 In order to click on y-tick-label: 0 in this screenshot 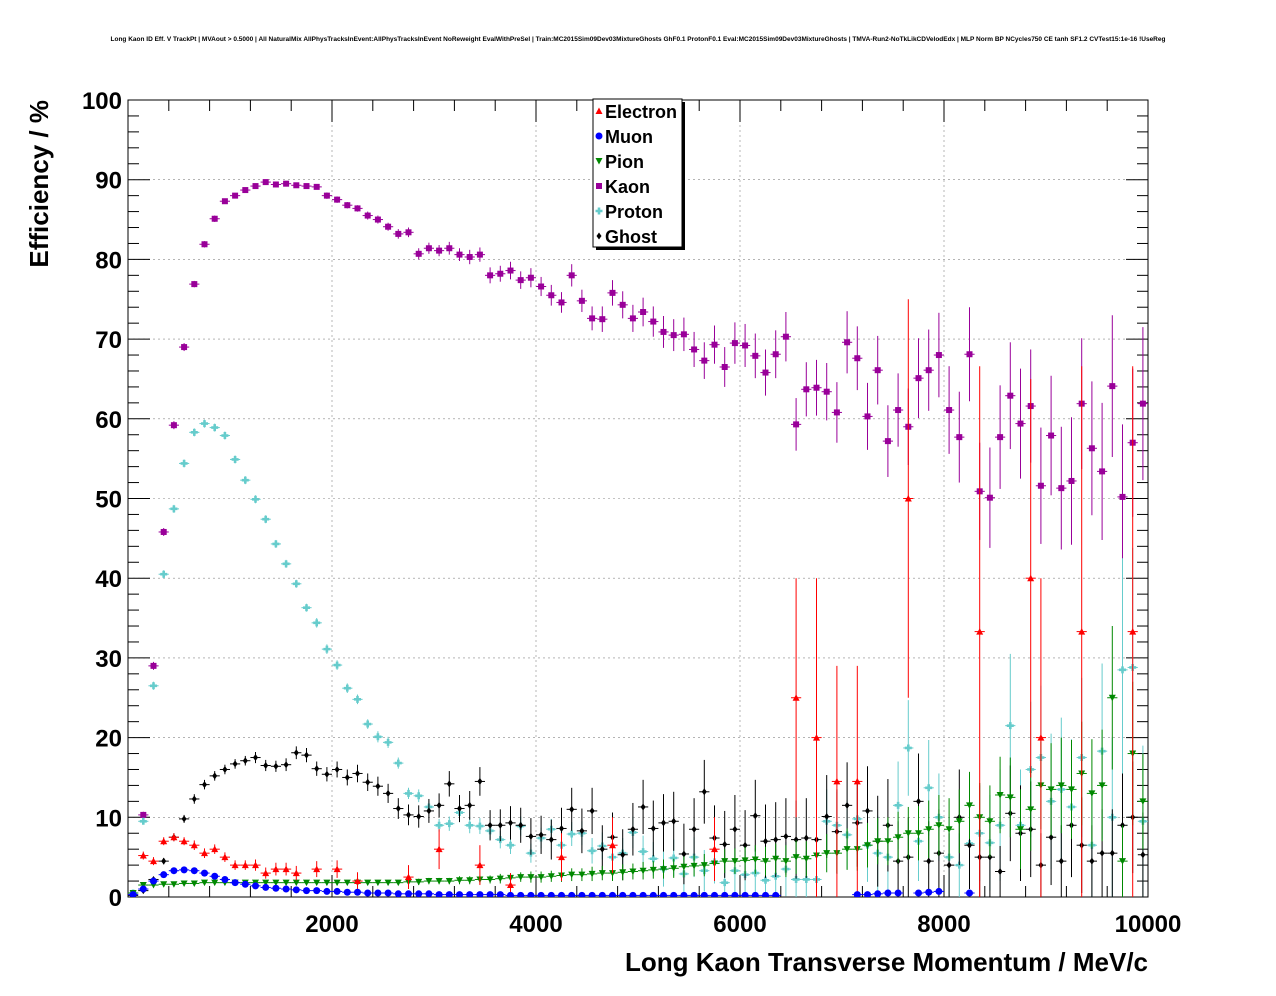, I will do `click(115, 898)`.